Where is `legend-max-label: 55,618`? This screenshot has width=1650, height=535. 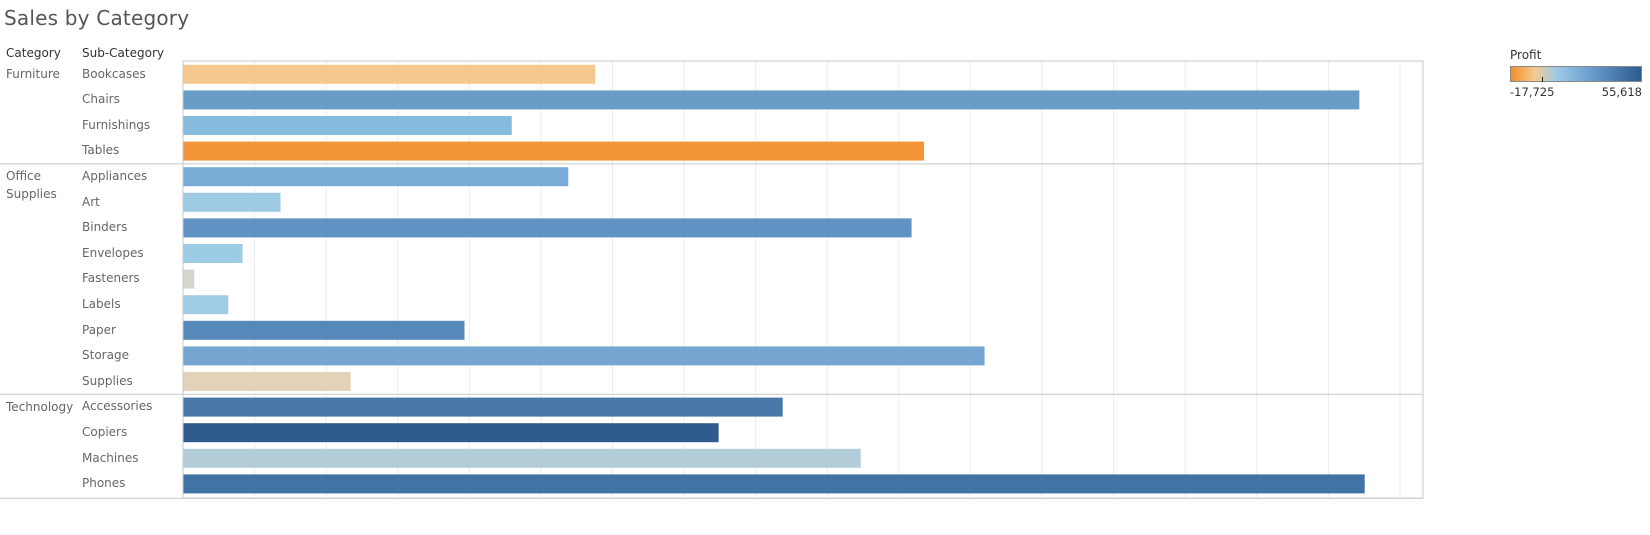 legend-max-label: 55,618 is located at coordinates (1621, 92).